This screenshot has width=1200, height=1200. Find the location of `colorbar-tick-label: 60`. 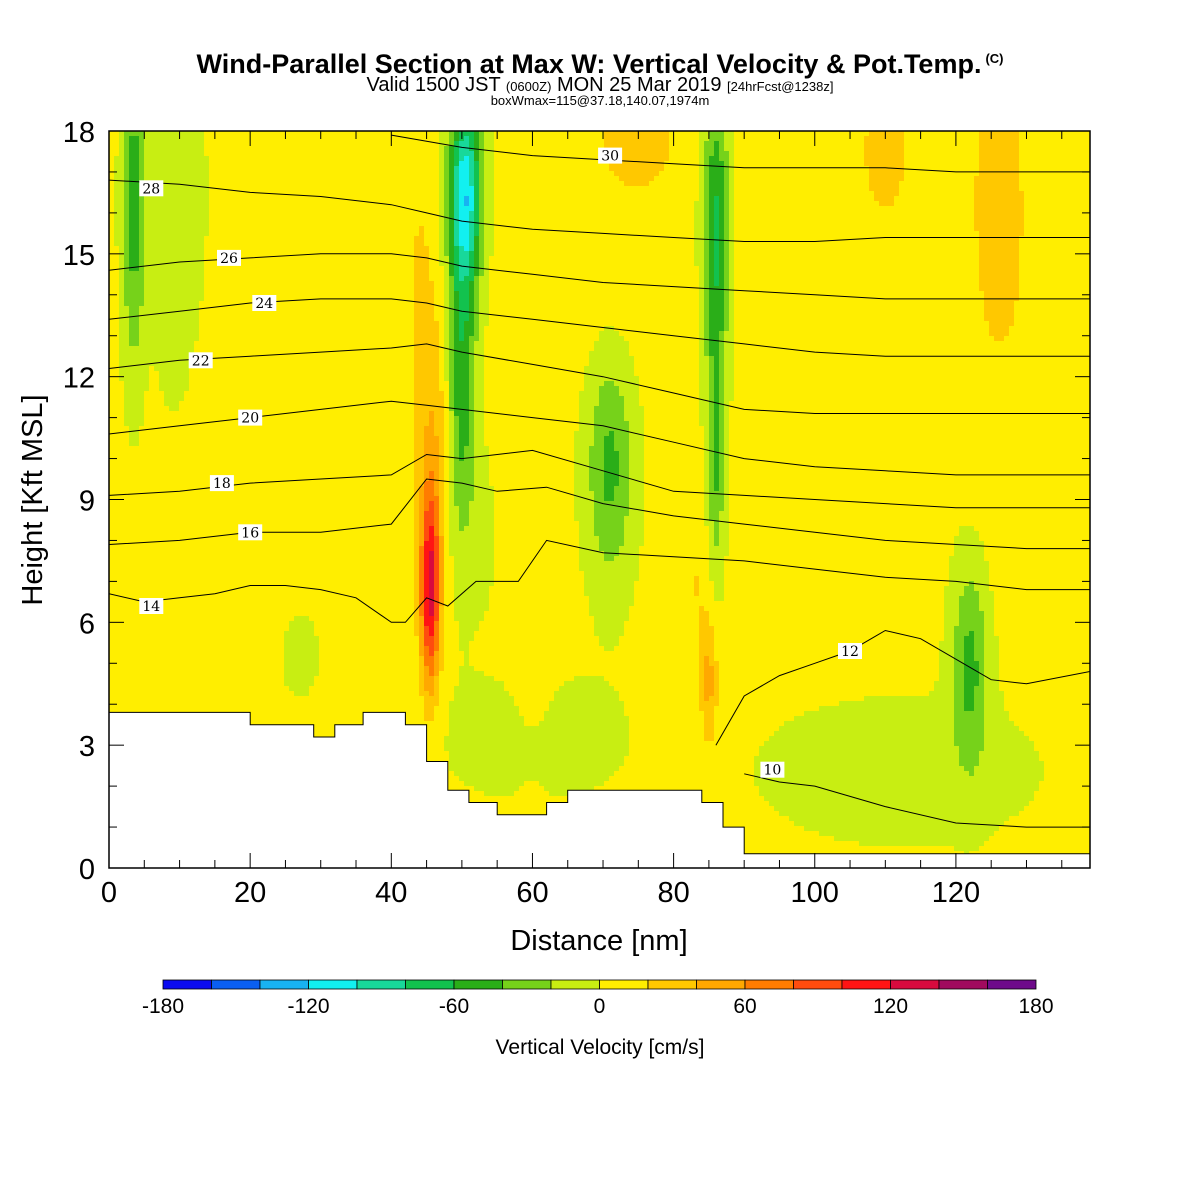

colorbar-tick-label: 60 is located at coordinates (744, 1006).